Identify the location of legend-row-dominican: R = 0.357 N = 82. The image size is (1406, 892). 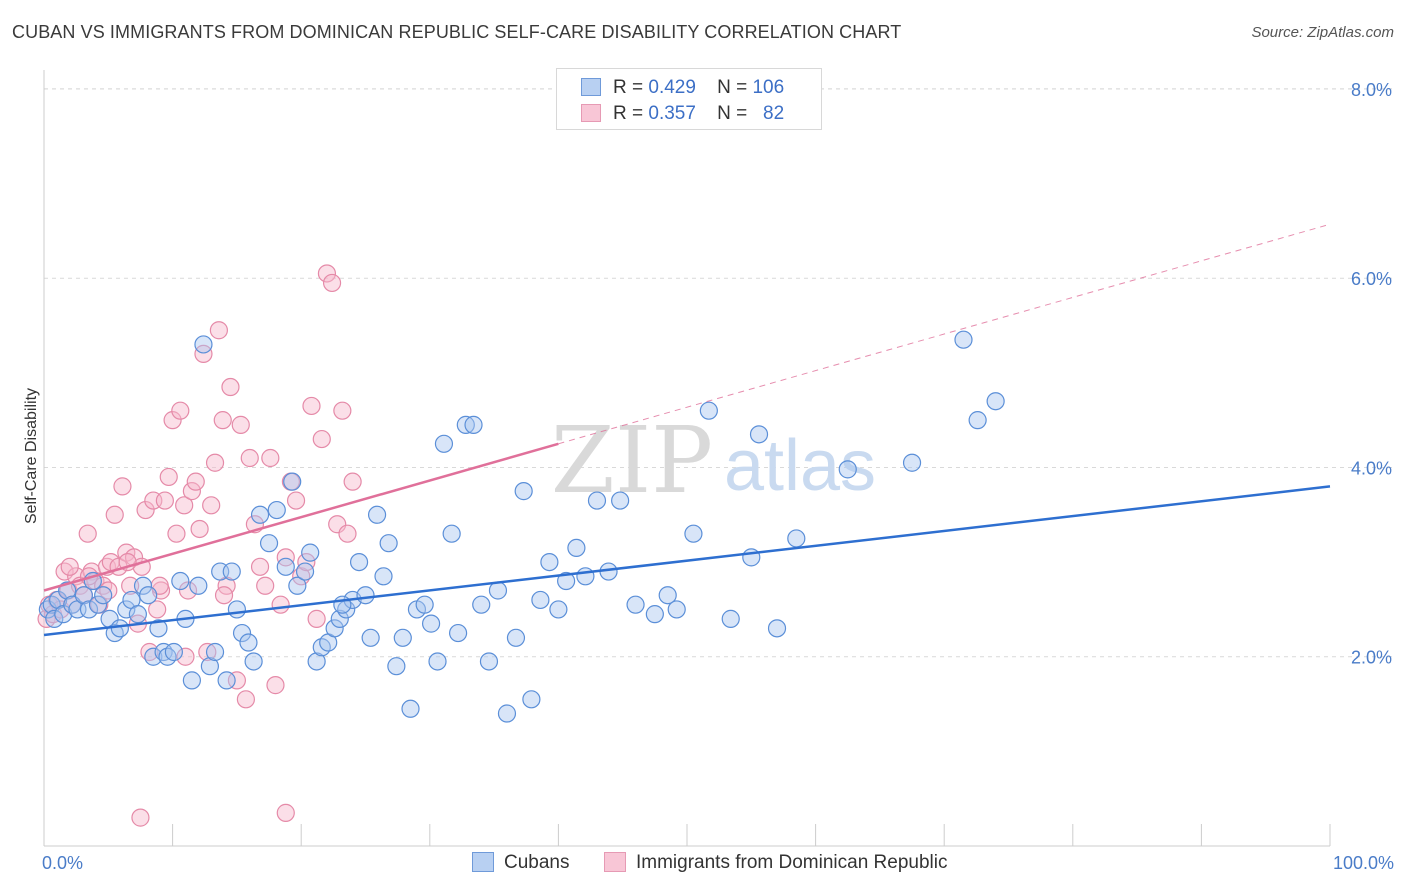
(682, 115).